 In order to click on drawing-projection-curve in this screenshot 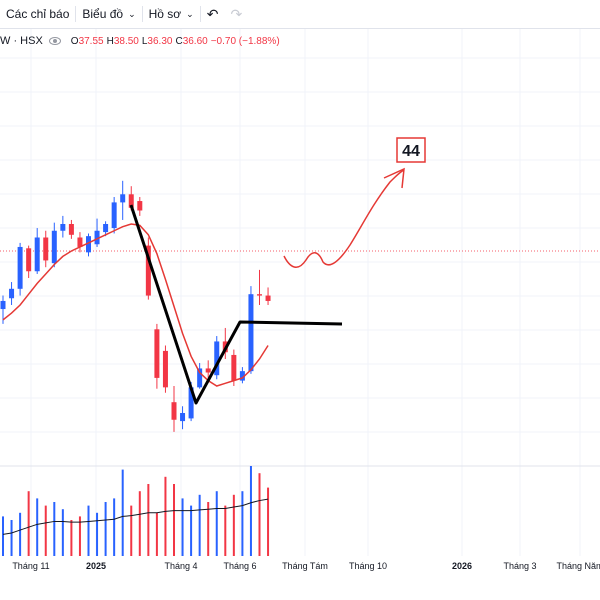, I will do `click(344, 218)`.